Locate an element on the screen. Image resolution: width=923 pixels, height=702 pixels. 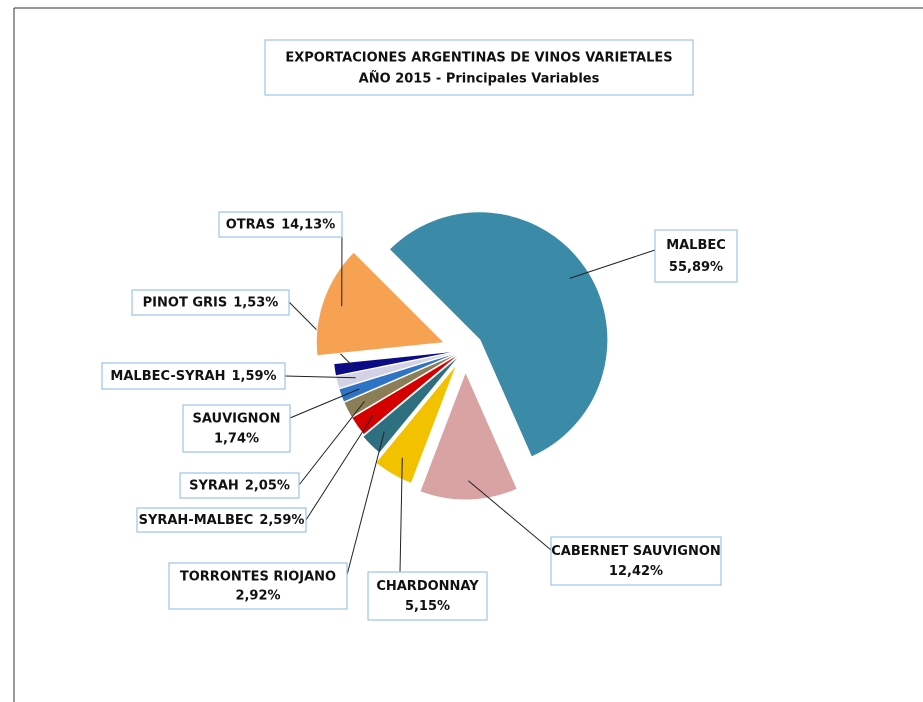
value-label: 1,53% is located at coordinates (255, 302).